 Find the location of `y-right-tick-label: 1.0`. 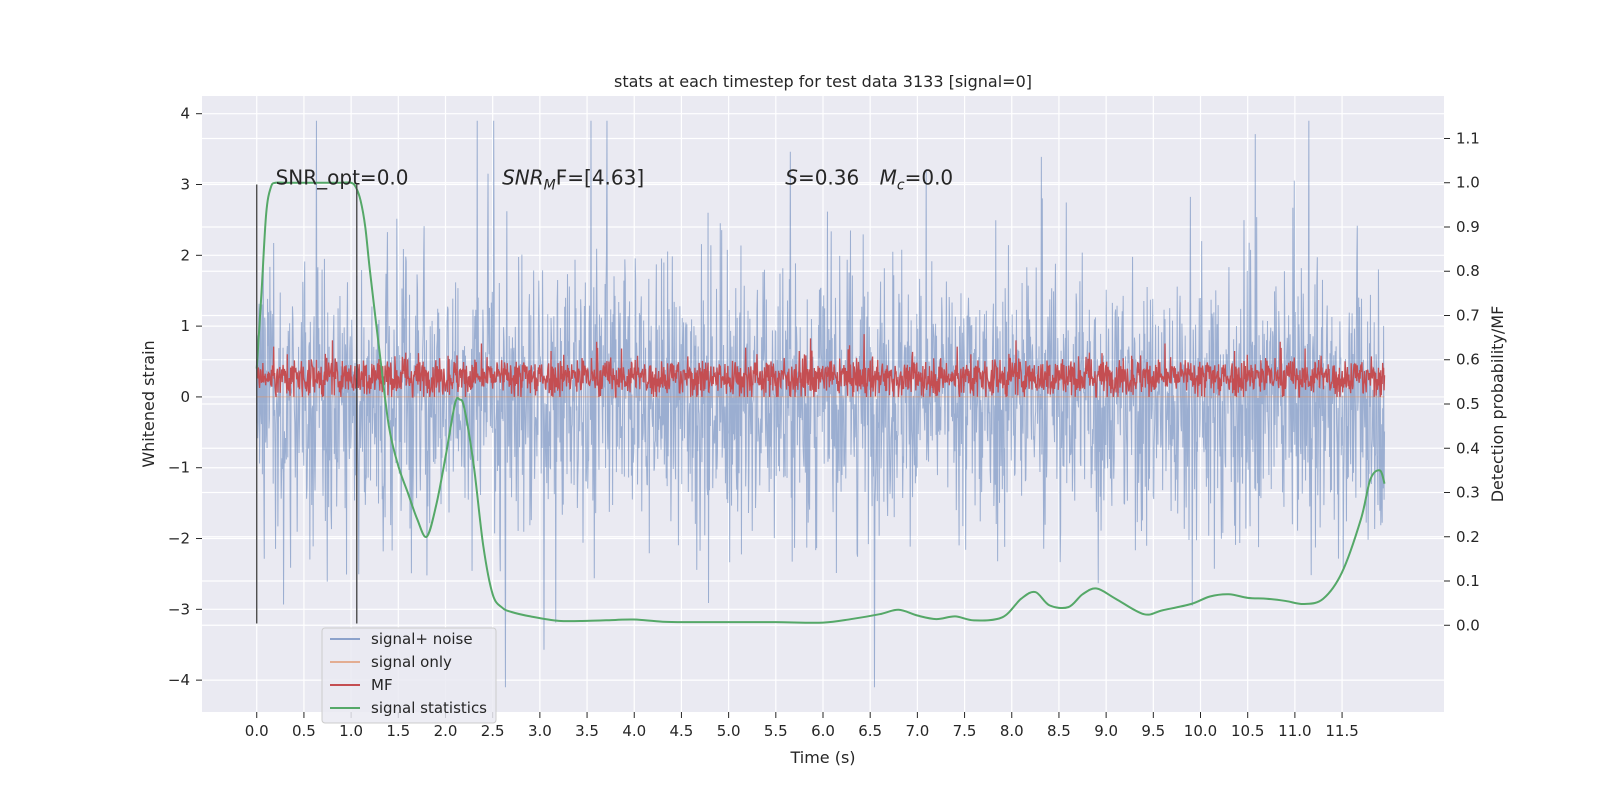

y-right-tick-label: 1.0 is located at coordinates (1468, 183).